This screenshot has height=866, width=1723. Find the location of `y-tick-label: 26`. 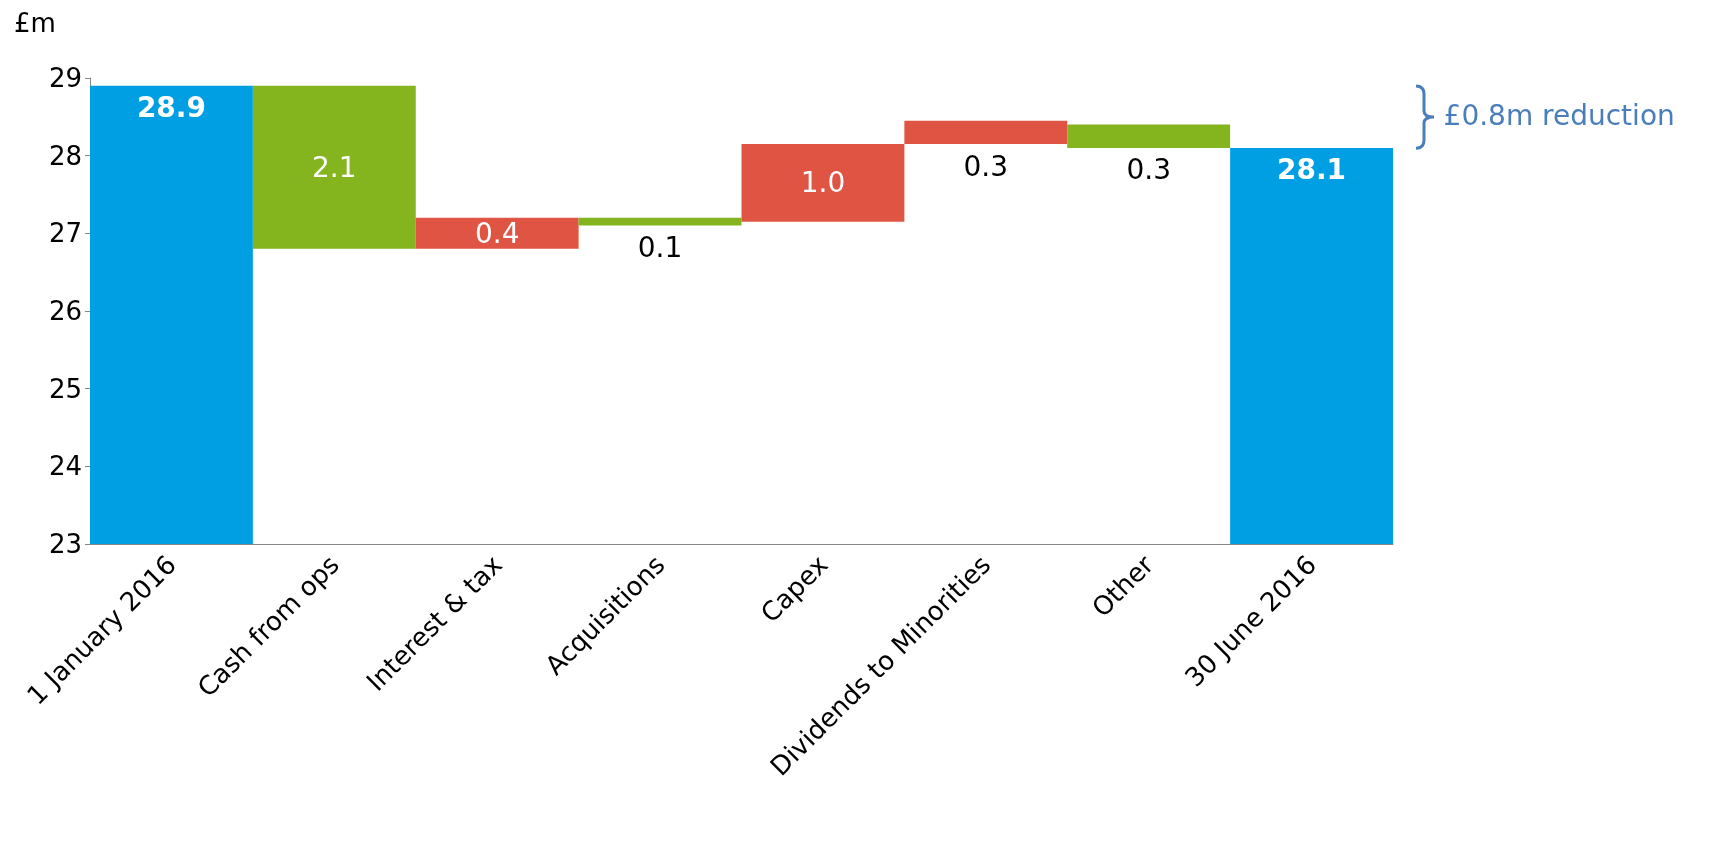

y-tick-label: 26 is located at coordinates (65, 311).